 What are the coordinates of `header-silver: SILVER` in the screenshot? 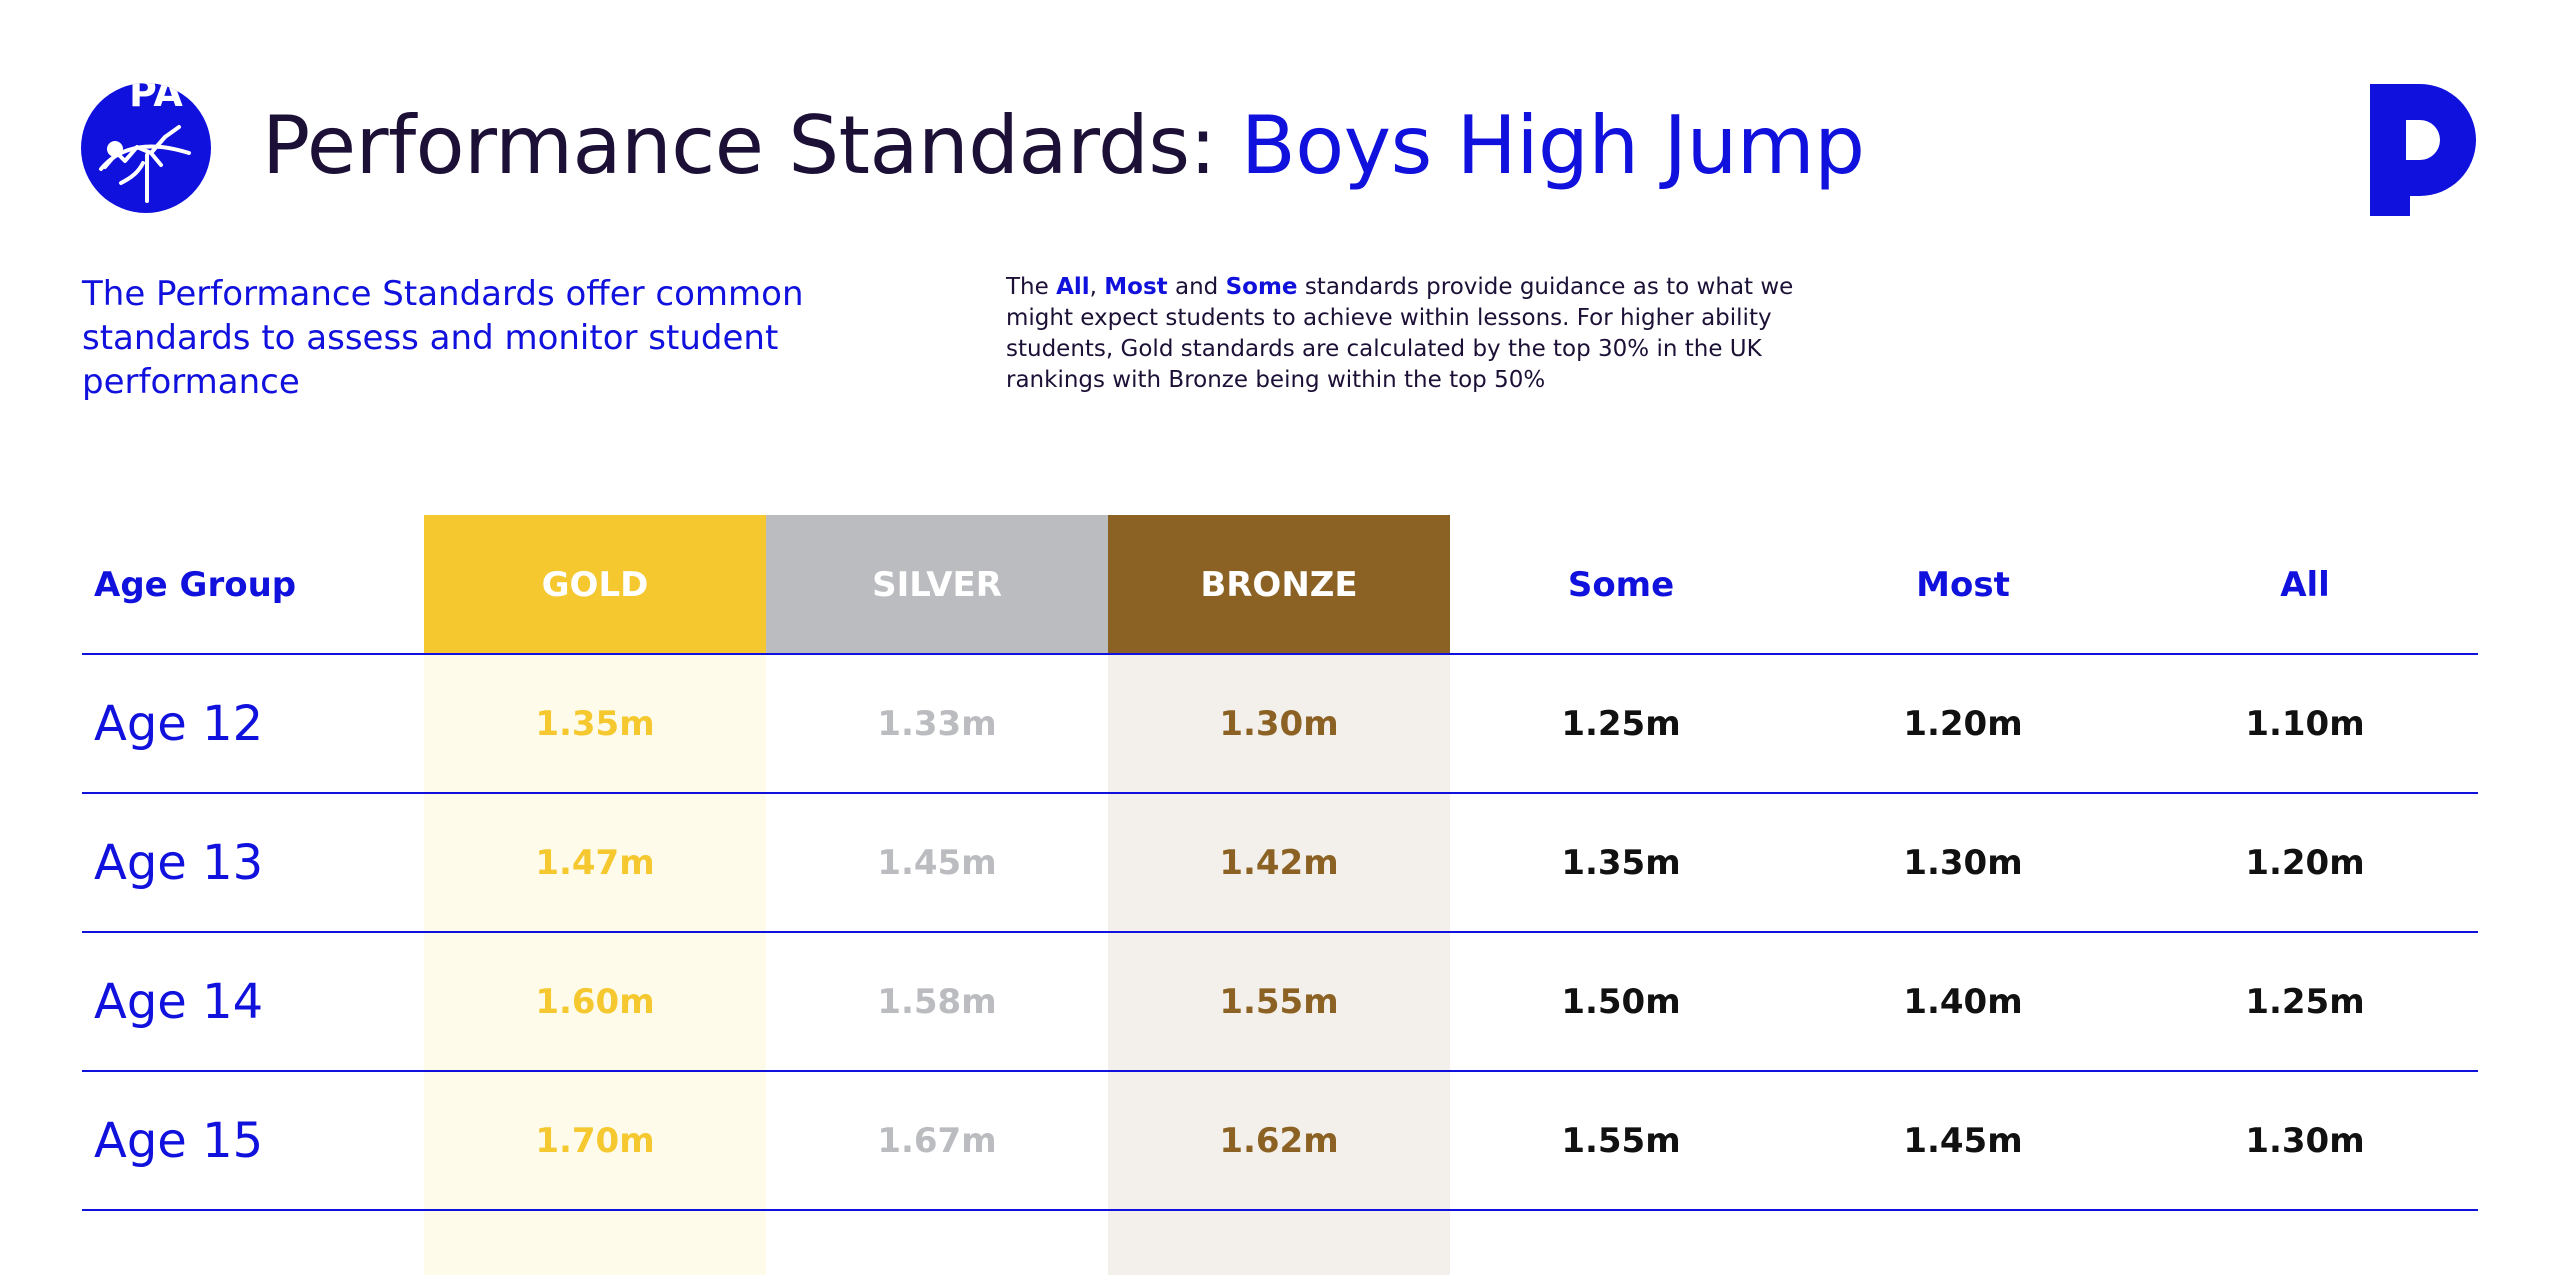 It's located at (937, 584).